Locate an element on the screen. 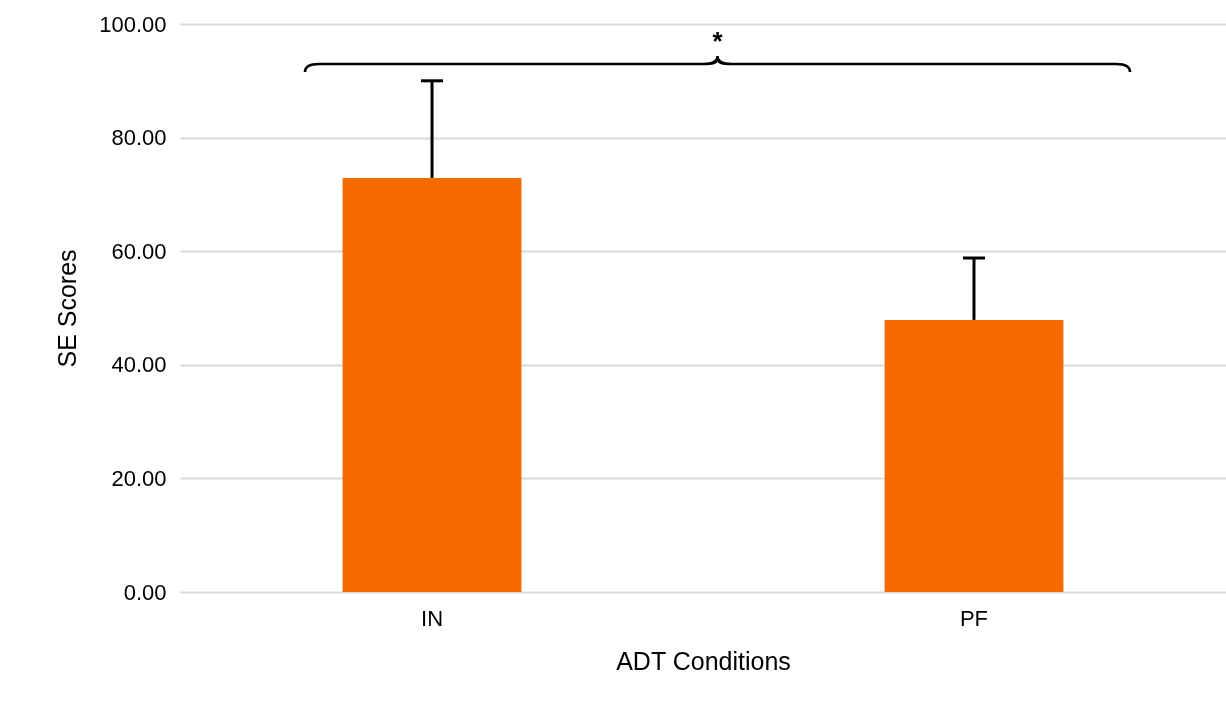 The height and width of the screenshot is (706, 1226). y-tick-label: 40.00 is located at coordinates (139, 365).